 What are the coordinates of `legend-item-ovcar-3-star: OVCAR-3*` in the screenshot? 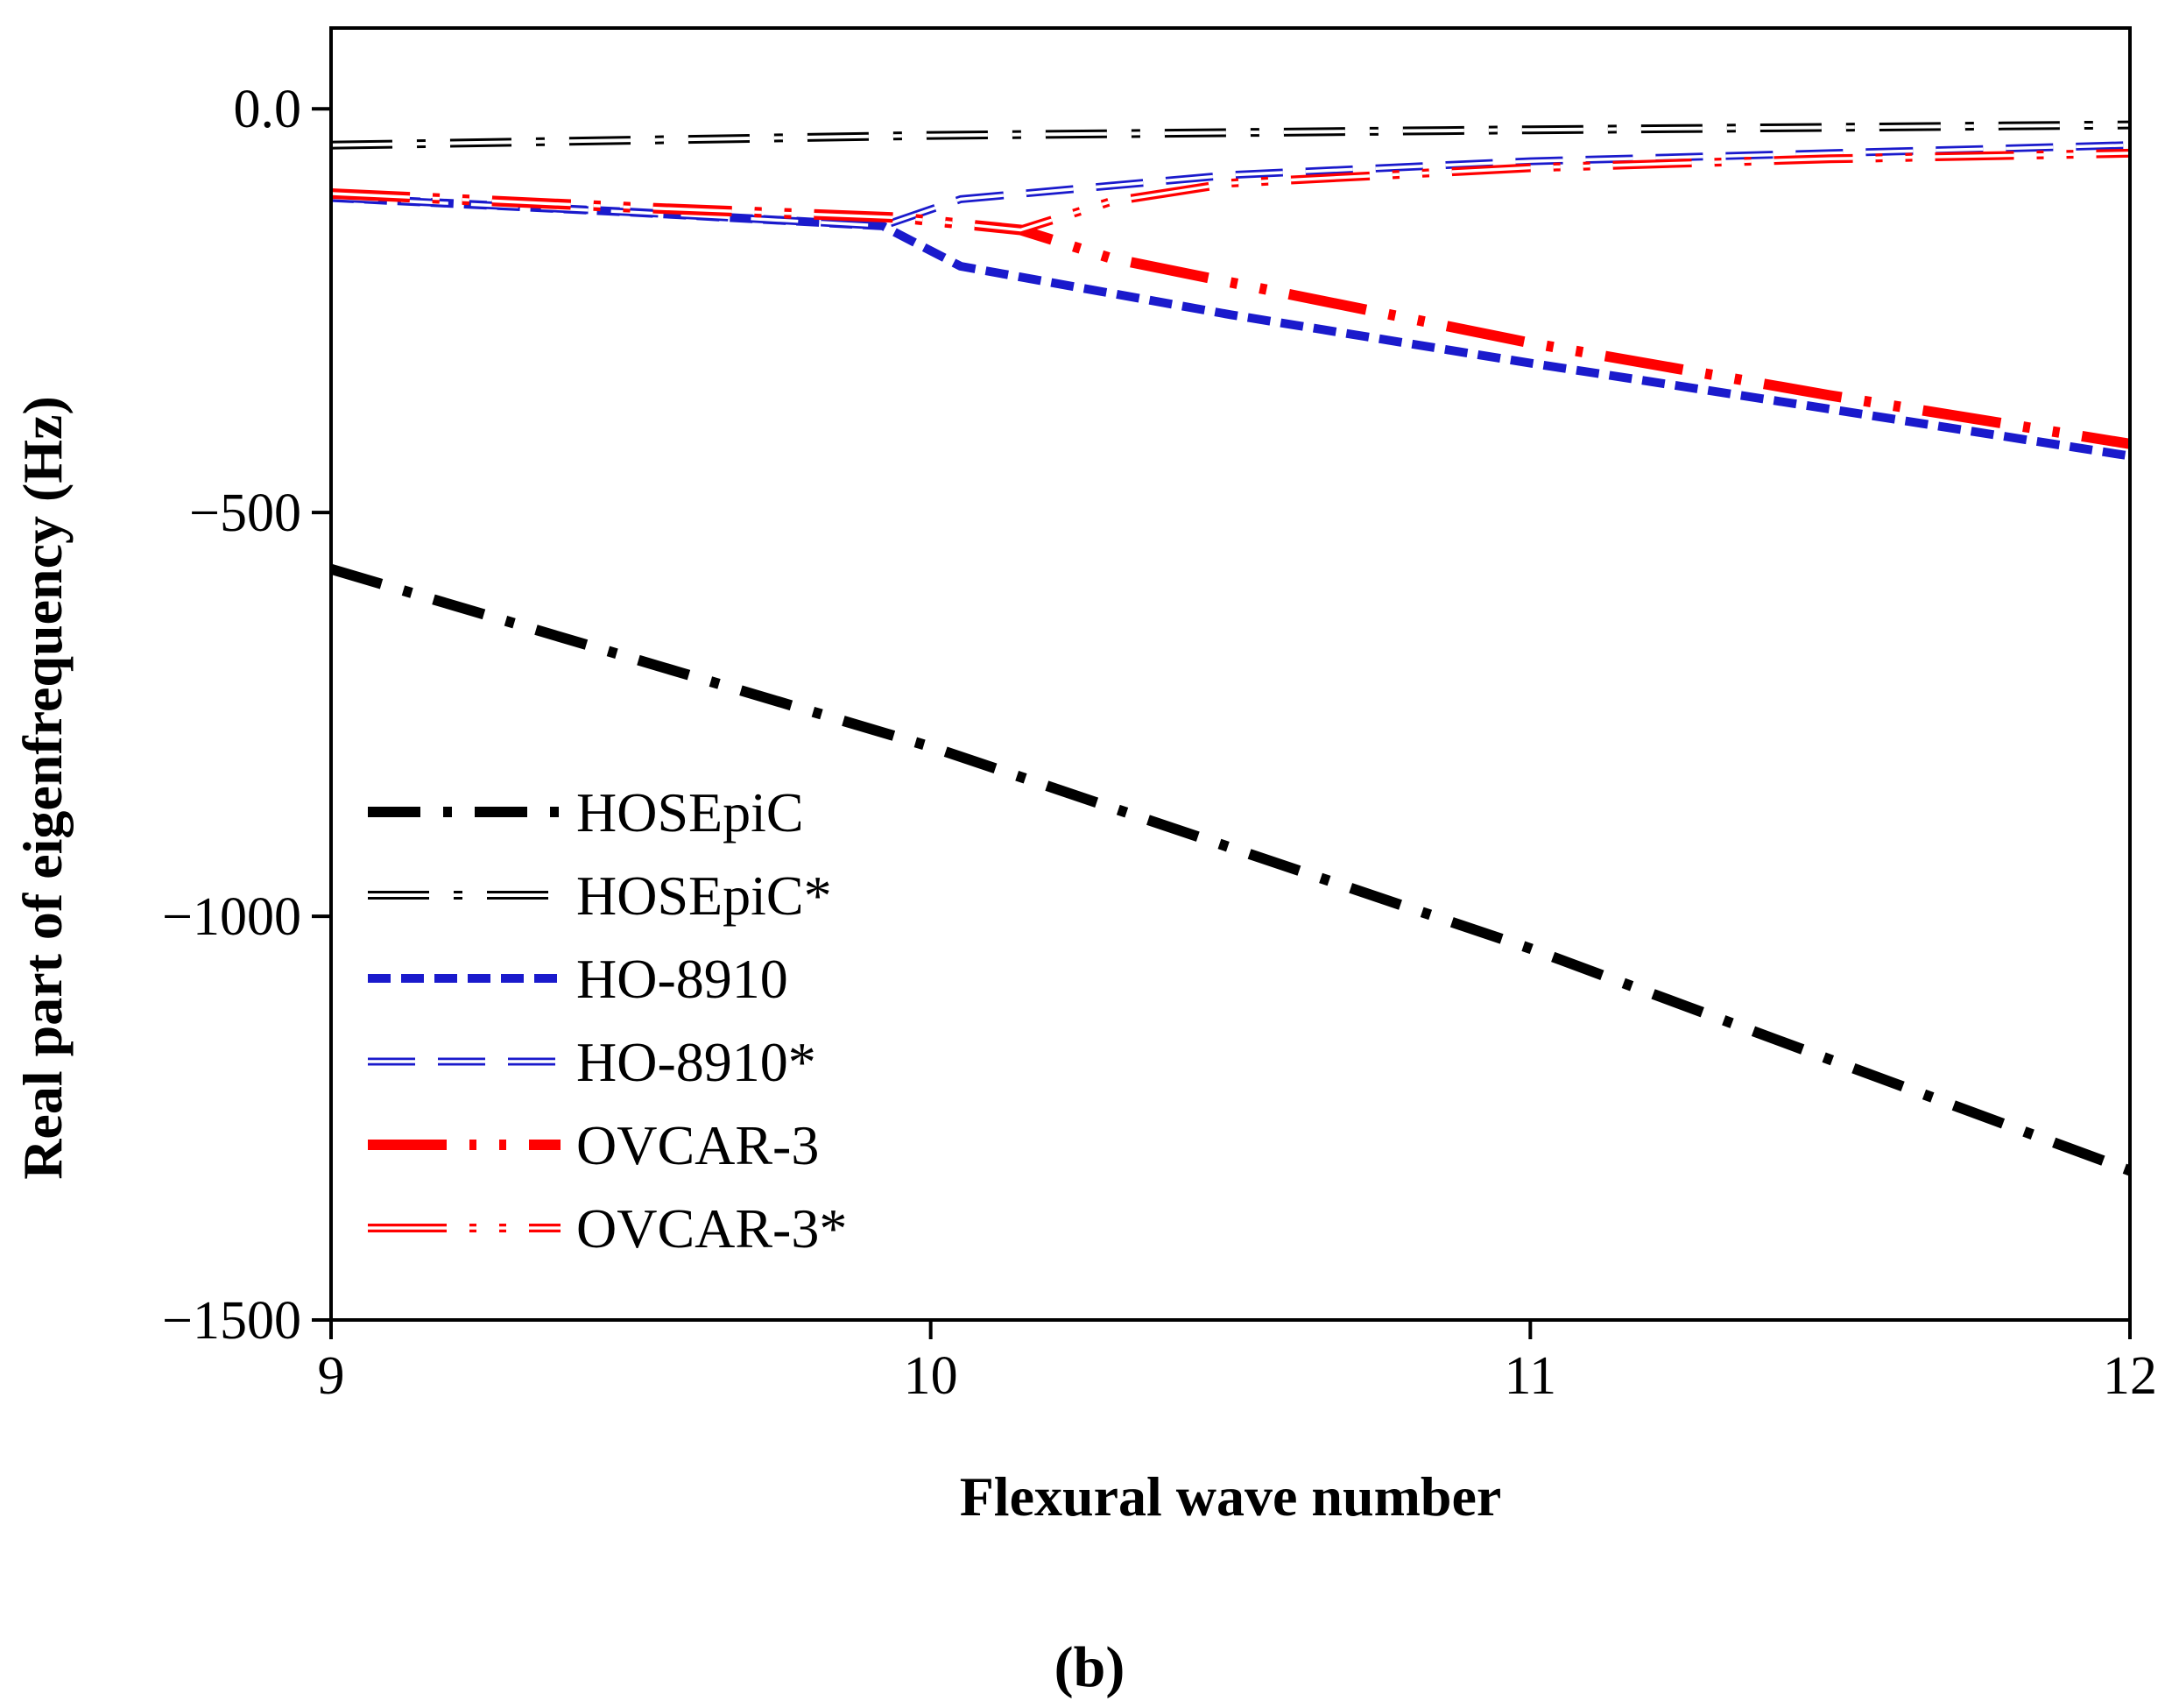 It's located at (608, 1228).